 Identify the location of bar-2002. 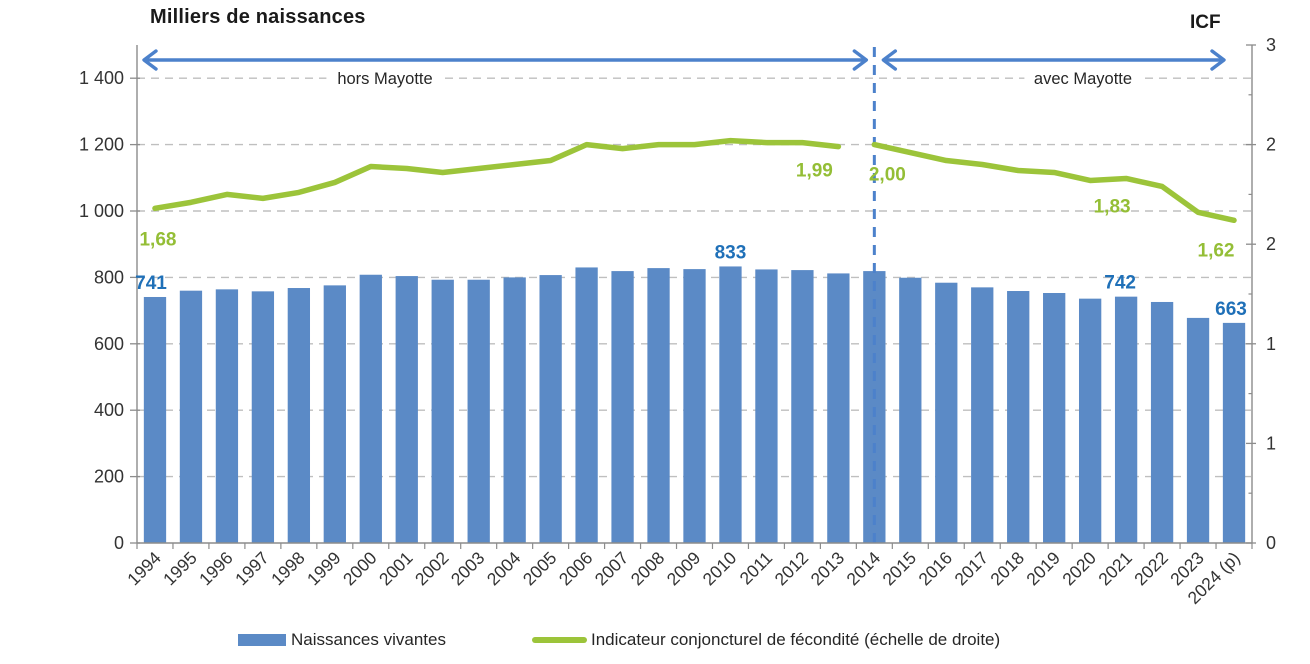
(442, 411).